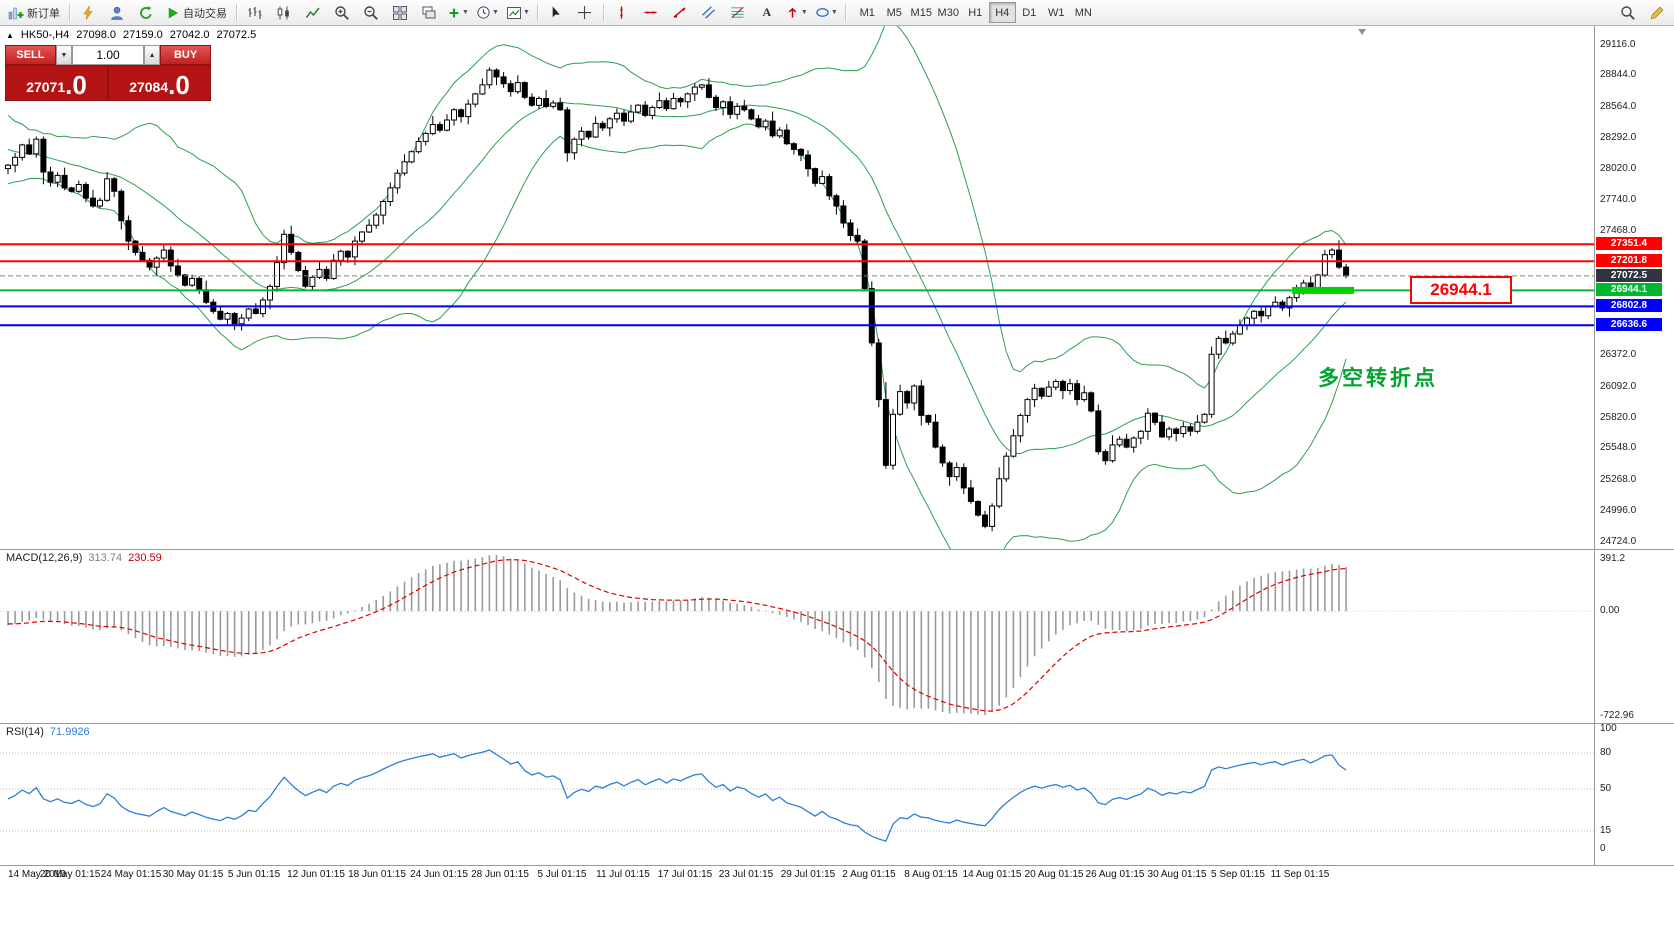 This screenshot has height=948, width=1674. Describe the element at coordinates (76, 85) in the screenshot. I see `sell-price-pips: .0` at that location.